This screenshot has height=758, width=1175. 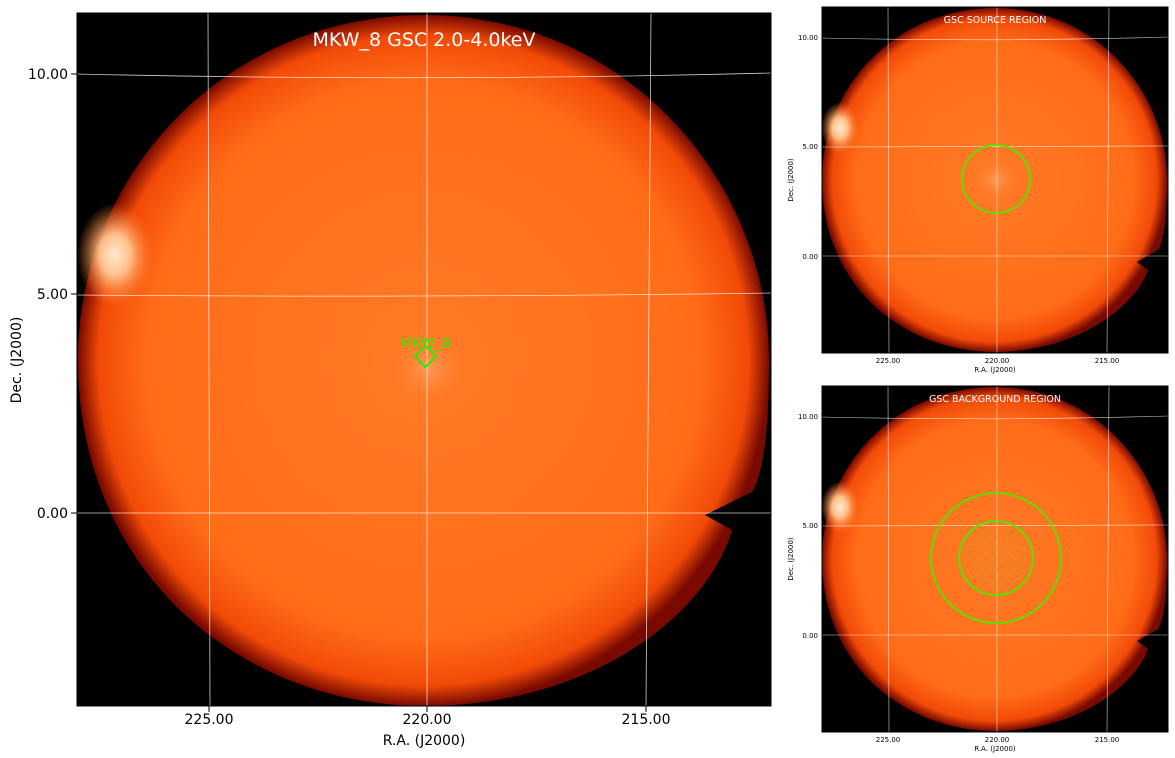 I want to click on main-ytick-label-2: 5.00, so click(x=52, y=295).